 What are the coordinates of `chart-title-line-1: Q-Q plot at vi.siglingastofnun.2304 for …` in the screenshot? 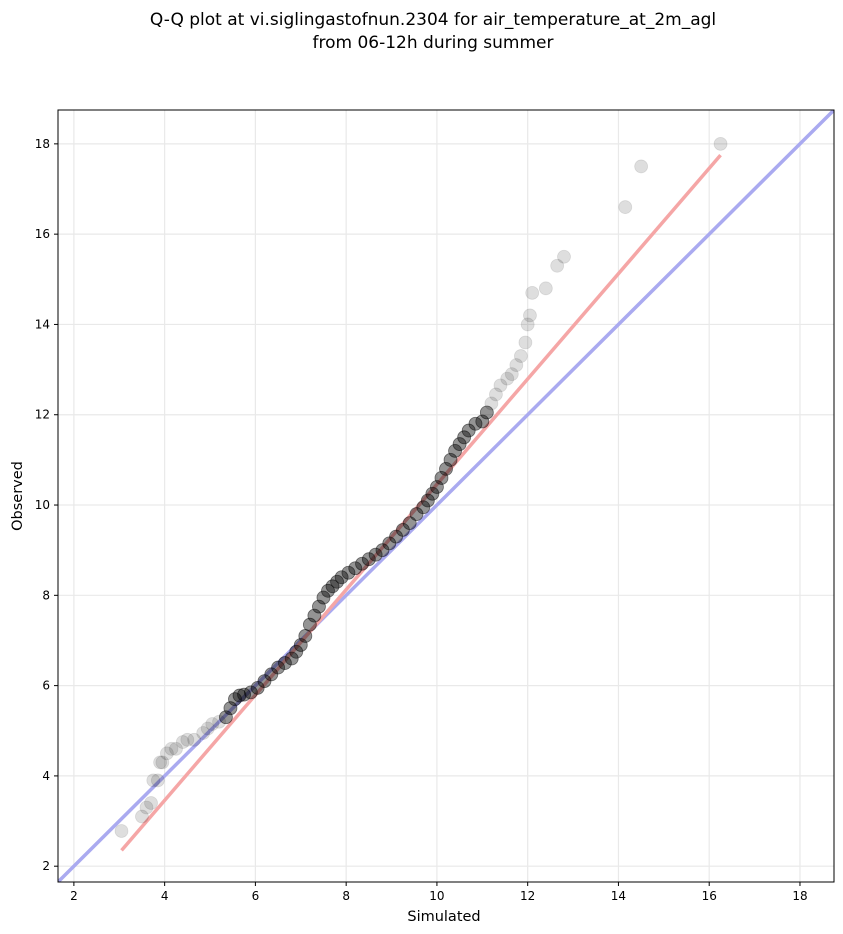 It's located at (433, 20).